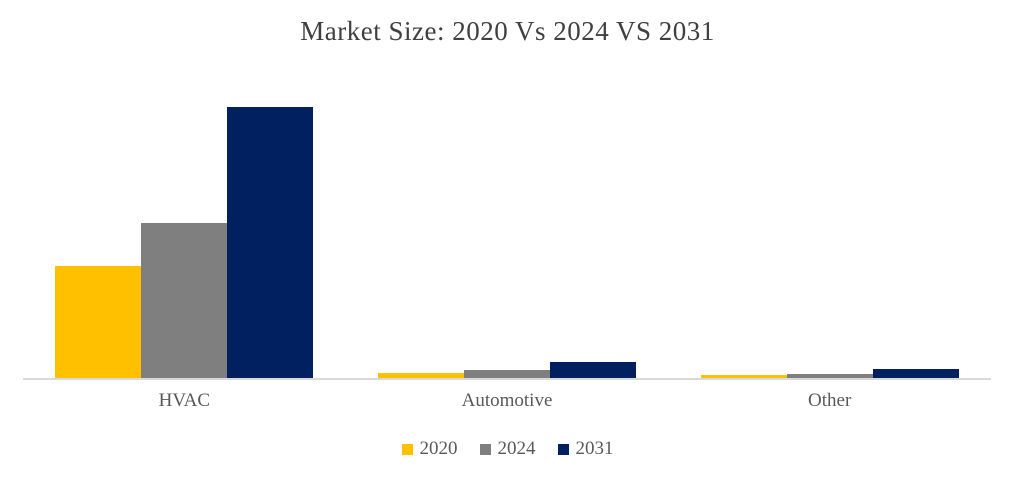 The image size is (1015, 479). I want to click on x-axis-line, so click(507, 379).